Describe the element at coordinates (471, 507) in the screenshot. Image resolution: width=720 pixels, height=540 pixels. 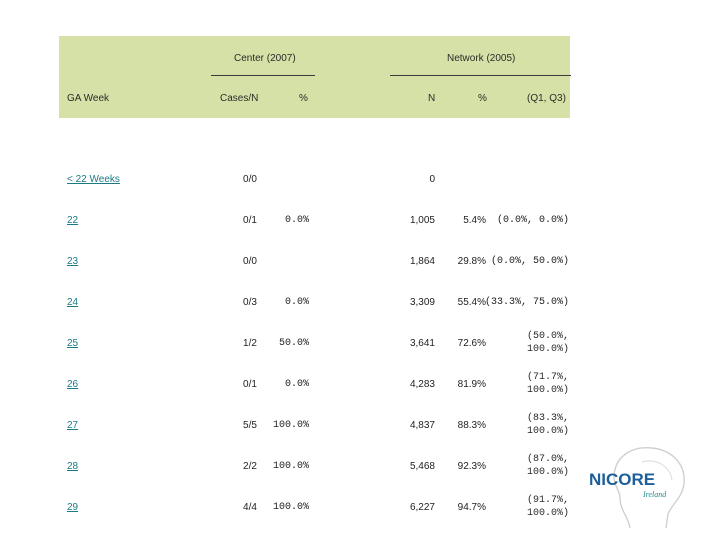
I see `network-pct-cell: 94.7%` at that location.